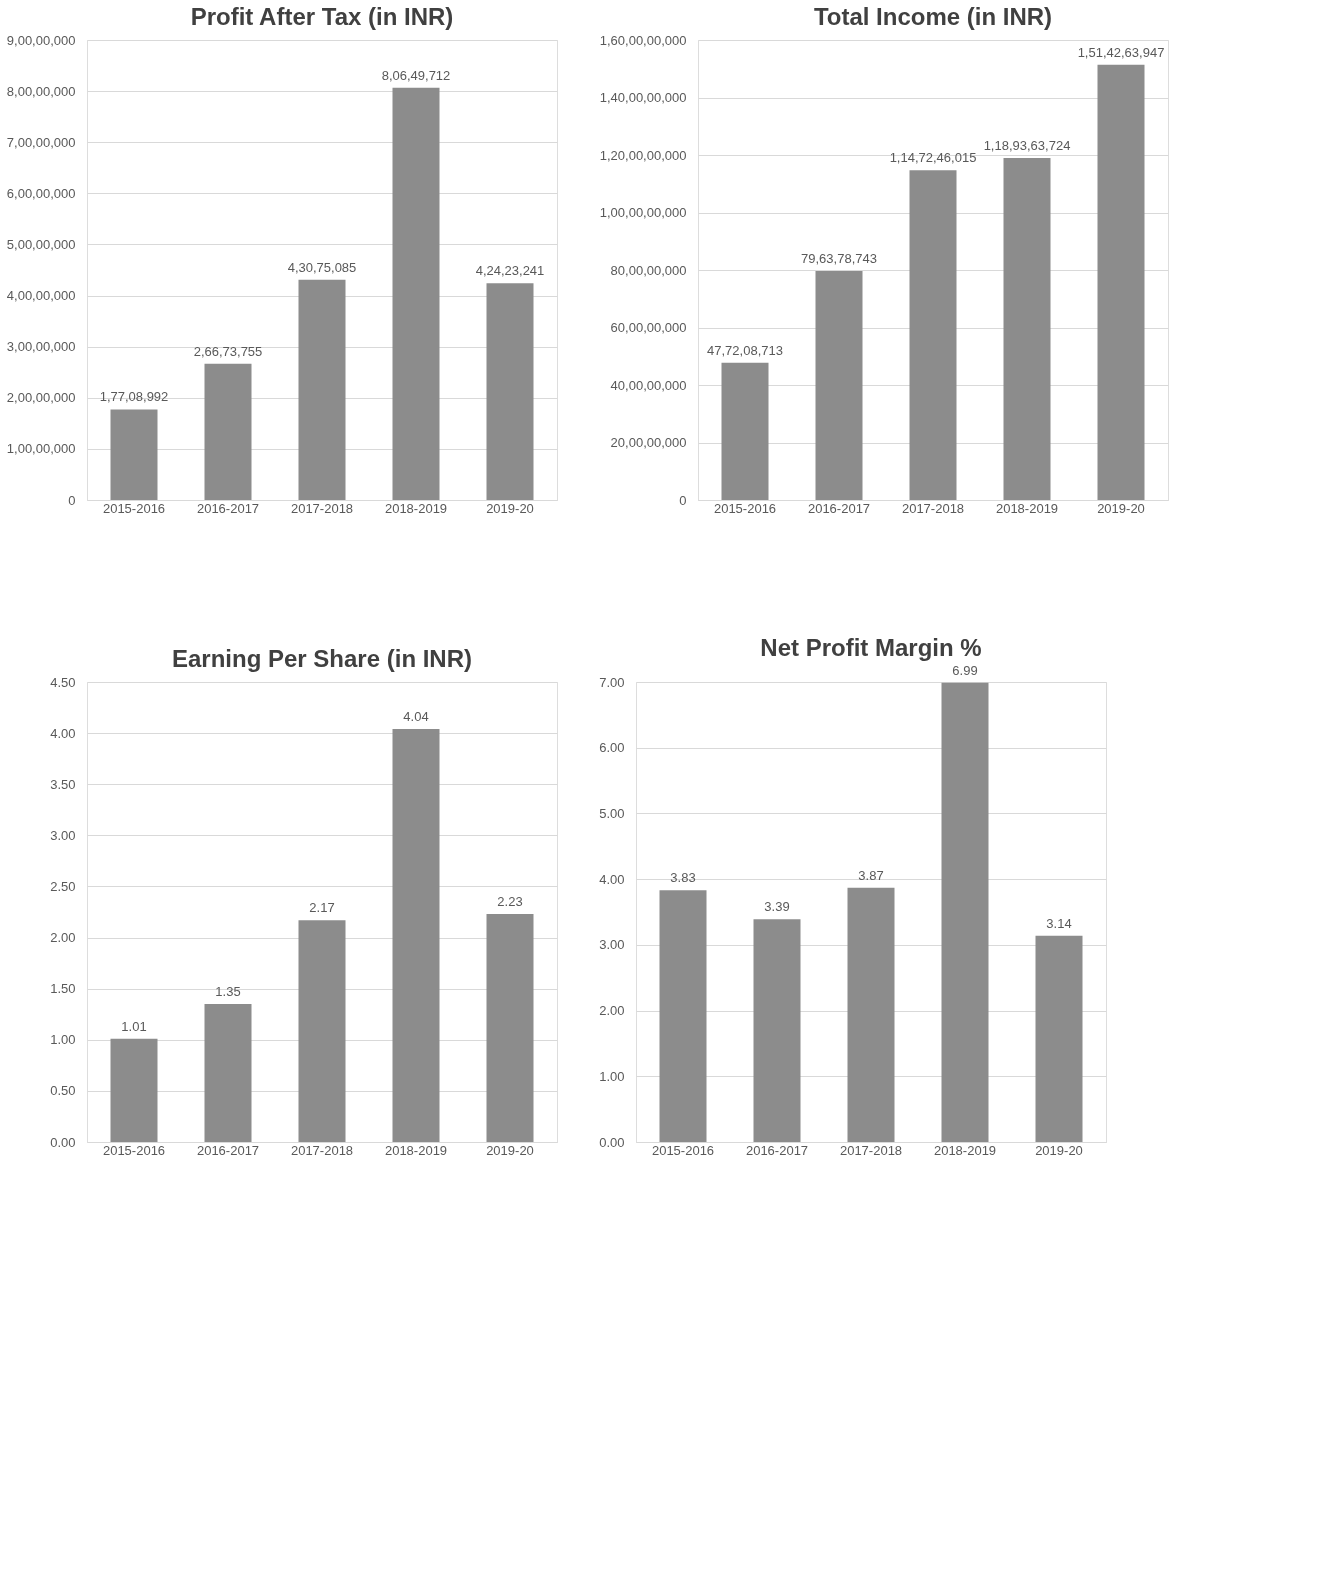 This screenshot has height=1580, width=1317. Describe the element at coordinates (510, 271) in the screenshot. I see `data-label: 4,24,23,241` at that location.